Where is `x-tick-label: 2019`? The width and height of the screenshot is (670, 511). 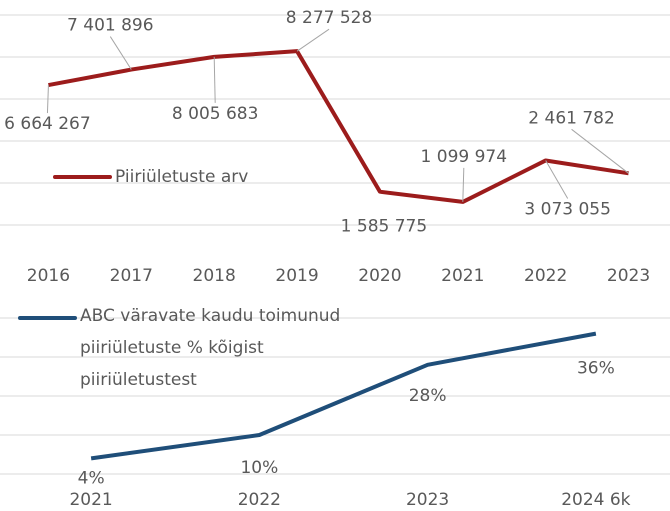 x-tick-label: 2019 is located at coordinates (296, 276).